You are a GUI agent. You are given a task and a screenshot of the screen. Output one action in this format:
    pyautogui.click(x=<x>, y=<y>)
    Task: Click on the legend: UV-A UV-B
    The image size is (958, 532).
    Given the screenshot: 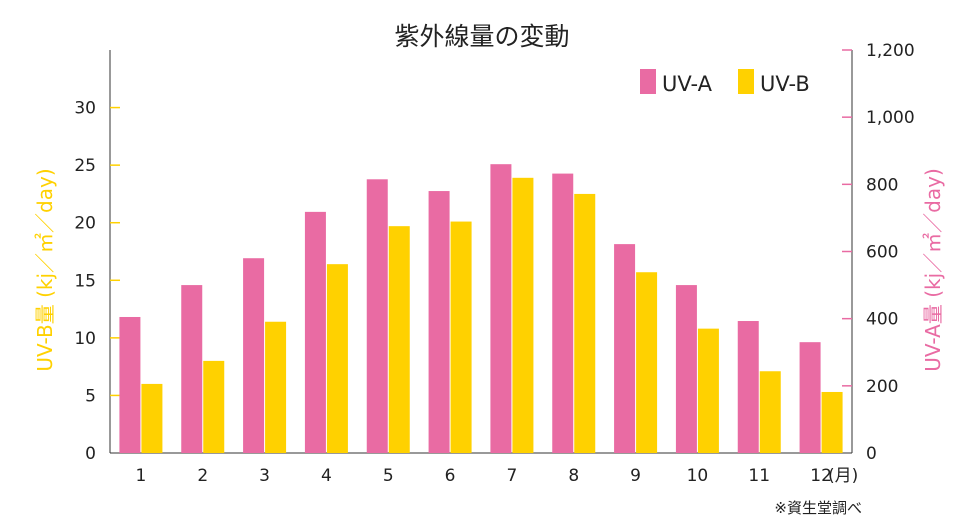 What is the action you would take?
    pyautogui.click(x=725, y=82)
    